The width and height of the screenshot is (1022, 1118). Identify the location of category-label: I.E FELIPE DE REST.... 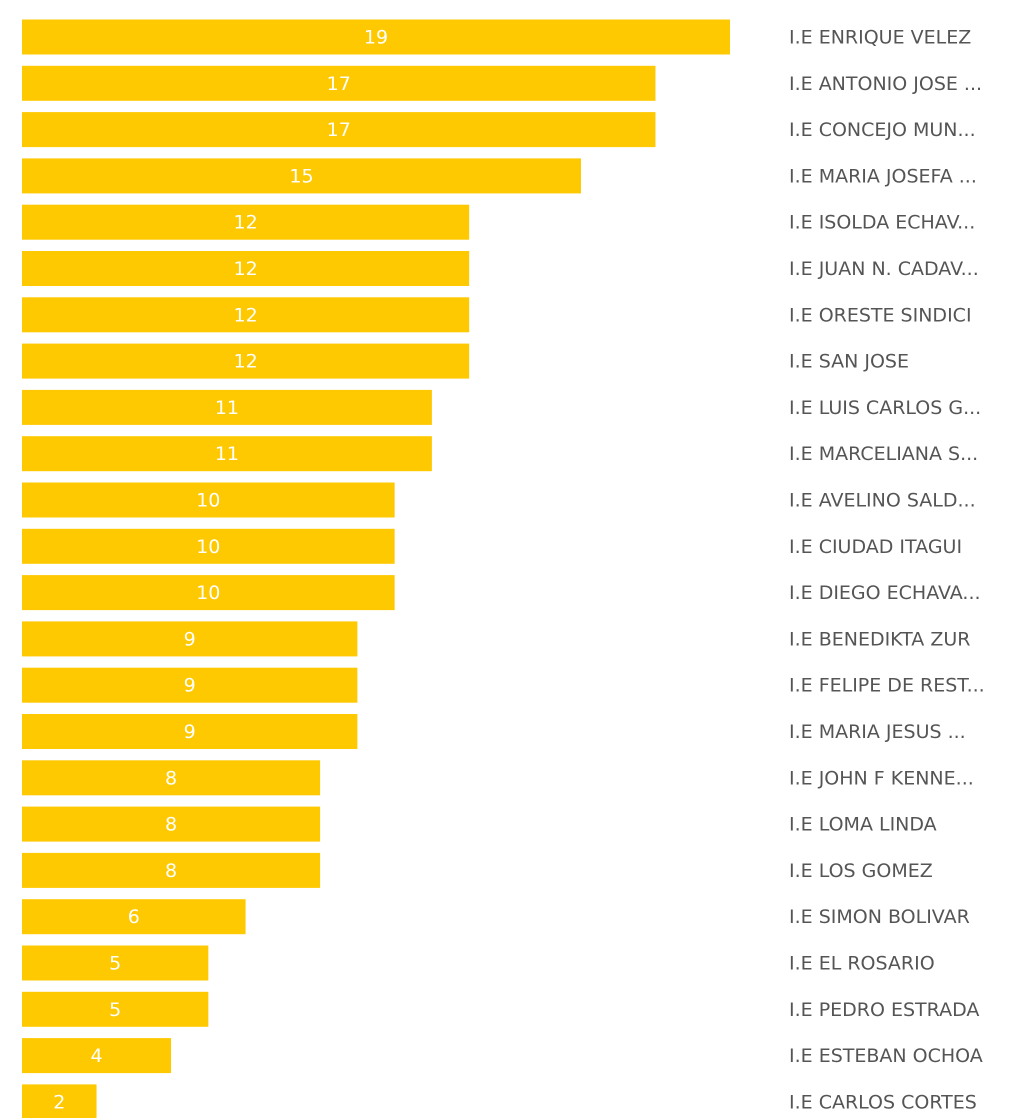
(887, 686).